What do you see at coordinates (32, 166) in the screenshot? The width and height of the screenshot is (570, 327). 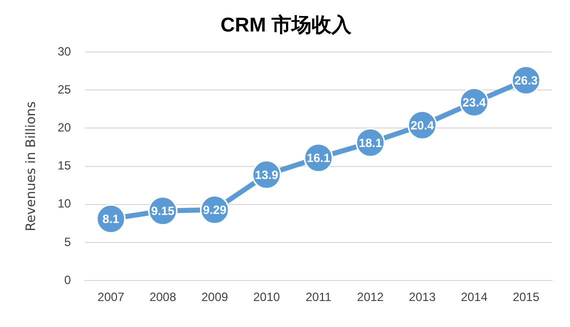 I see `y-axis-title: Revenues in Billions` at bounding box center [32, 166].